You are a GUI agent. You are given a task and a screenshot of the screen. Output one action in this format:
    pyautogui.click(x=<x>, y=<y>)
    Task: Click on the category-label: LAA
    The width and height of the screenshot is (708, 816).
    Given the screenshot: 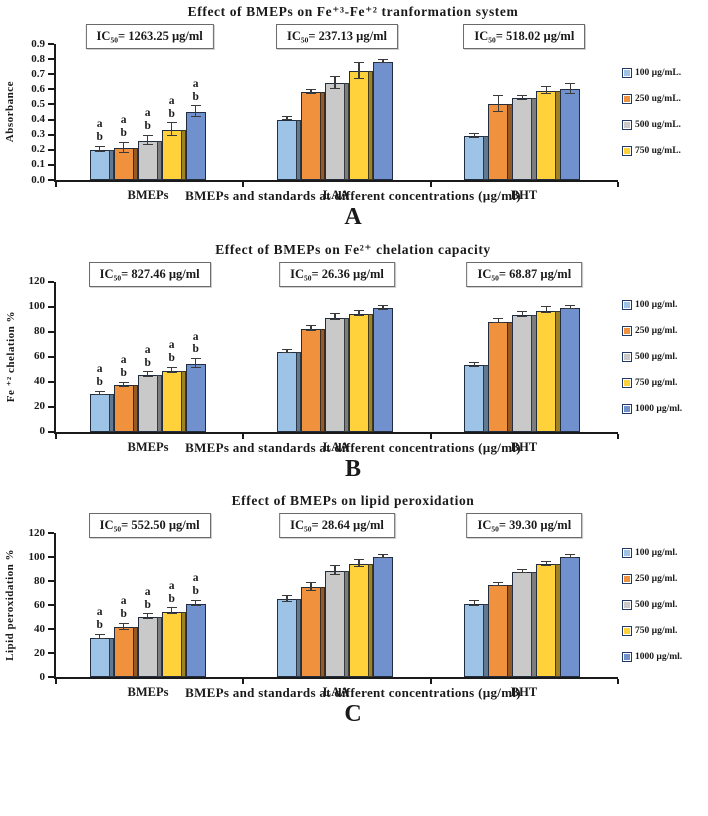 What is the action you would take?
    pyautogui.click(x=336, y=446)
    